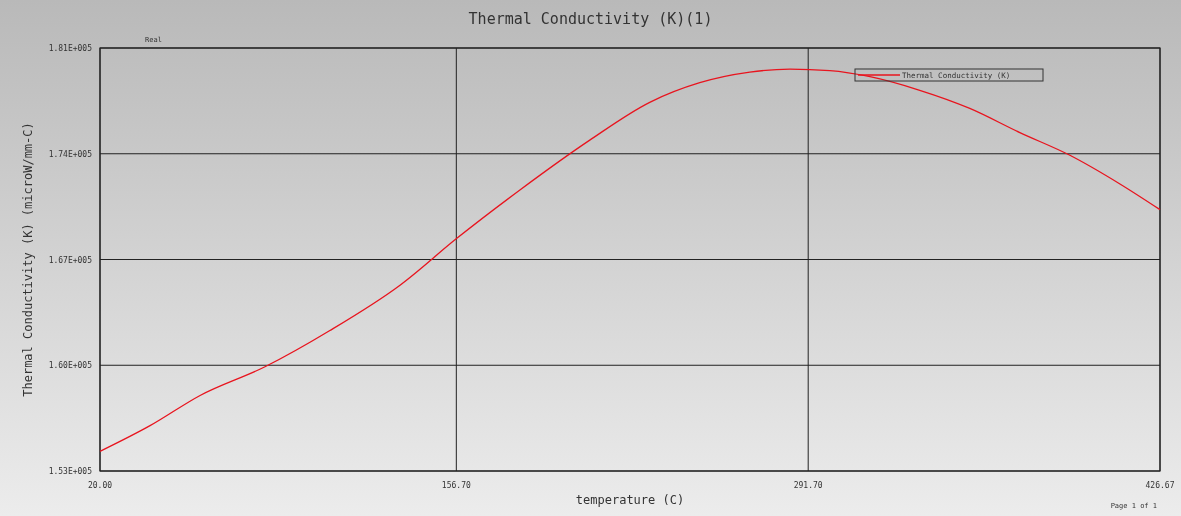  Describe the element at coordinates (630, 500) in the screenshot. I see `x-axis-title: temperature (C)` at that location.